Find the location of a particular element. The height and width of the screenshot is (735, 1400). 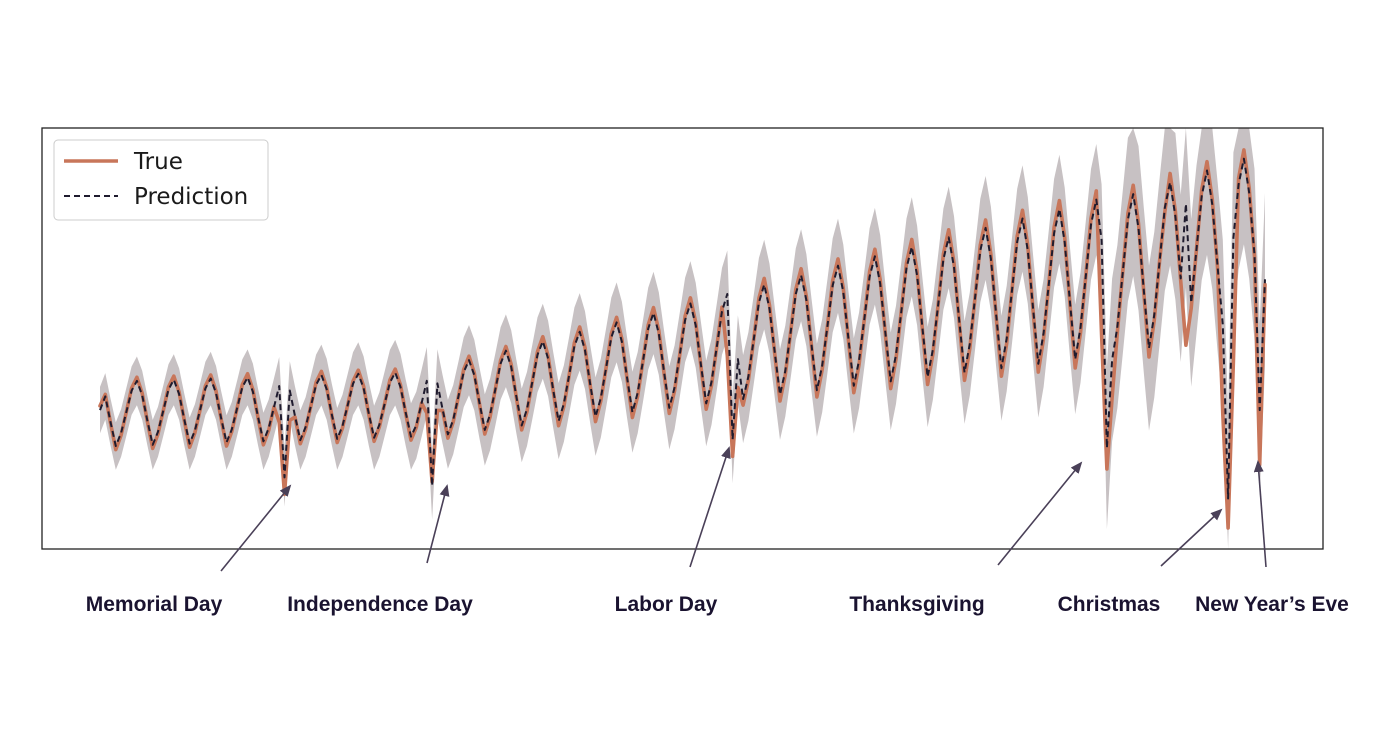

annotation-labor-day: Labor Day is located at coordinates (666, 604).